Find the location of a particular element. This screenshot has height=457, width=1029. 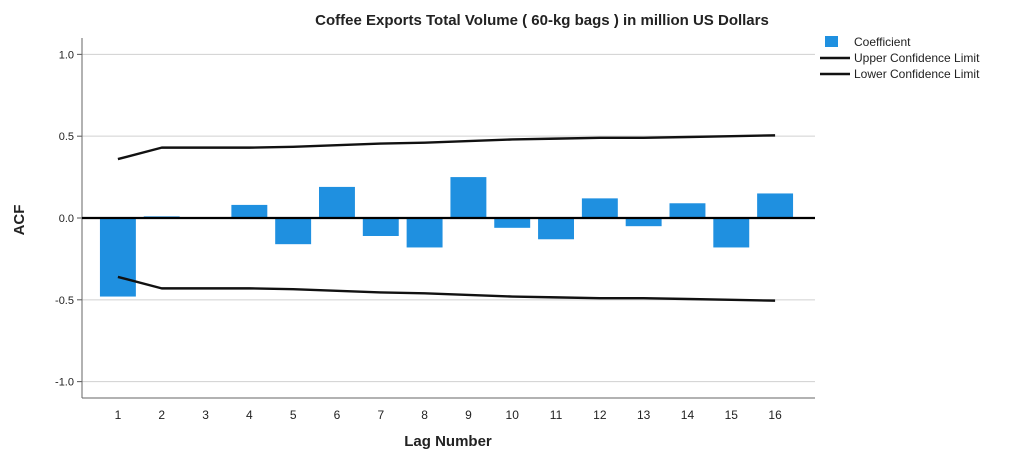

x-tick-label: 14 is located at coordinates (688, 415).